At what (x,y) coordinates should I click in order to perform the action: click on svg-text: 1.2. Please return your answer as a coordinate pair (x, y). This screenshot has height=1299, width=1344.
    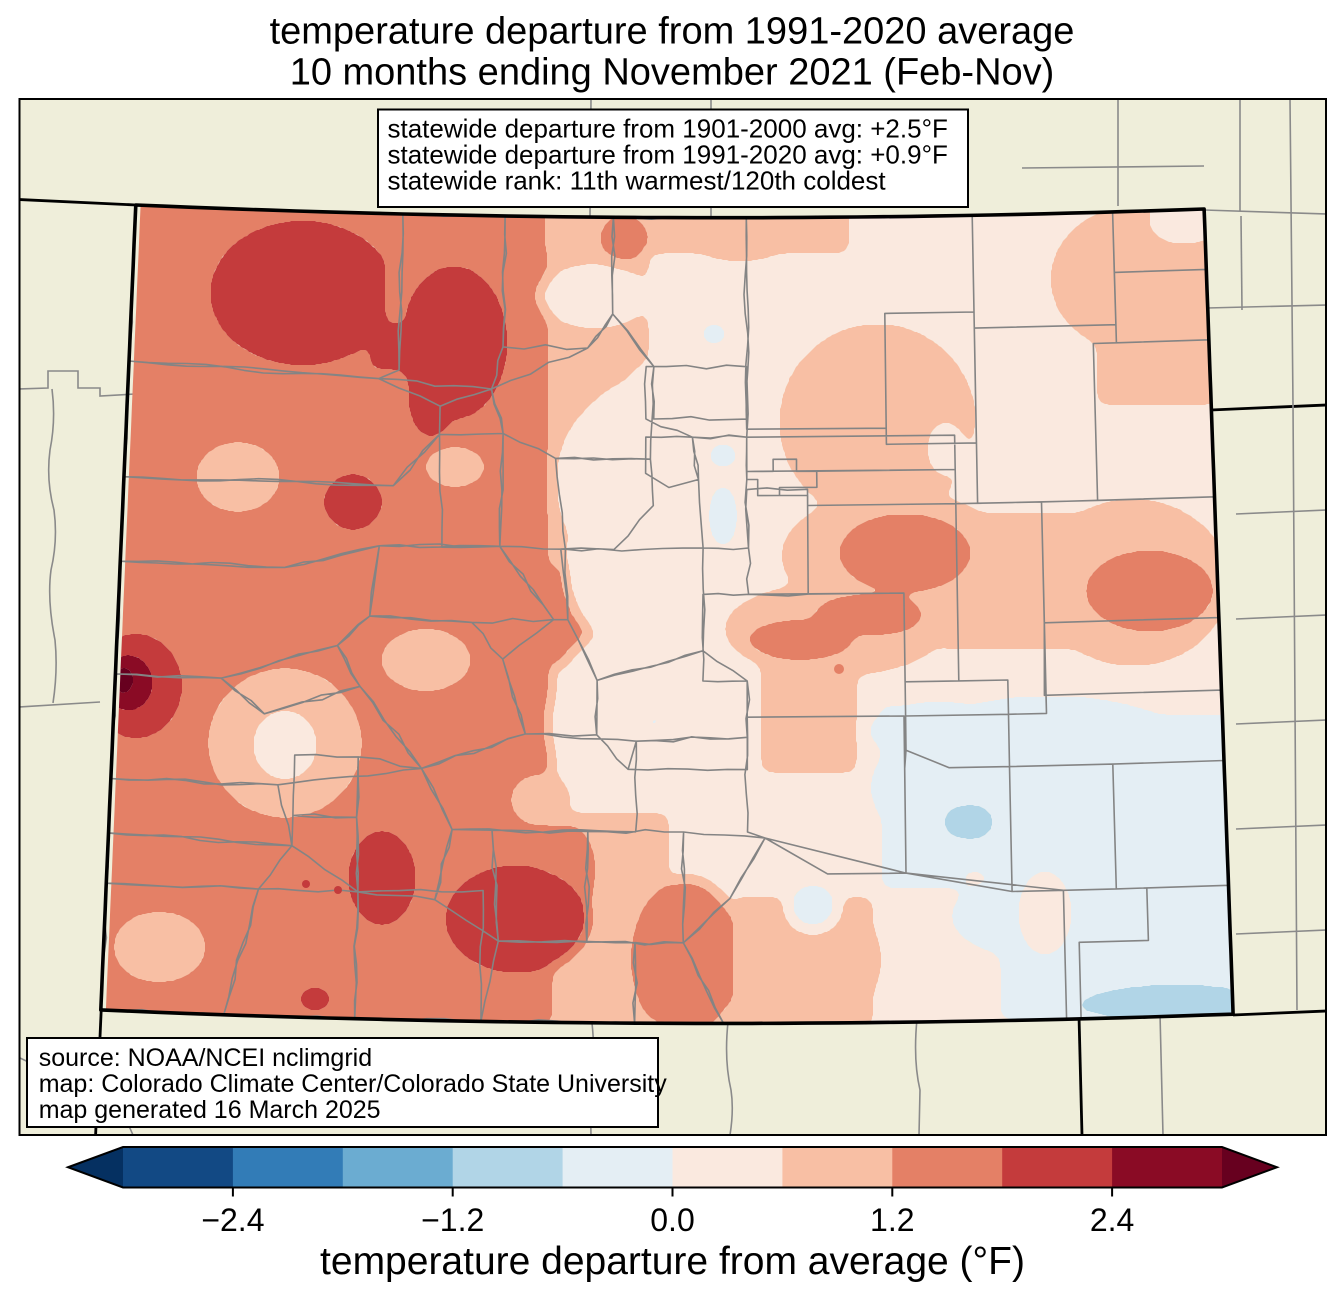
    Looking at the image, I should click on (892, 1220).